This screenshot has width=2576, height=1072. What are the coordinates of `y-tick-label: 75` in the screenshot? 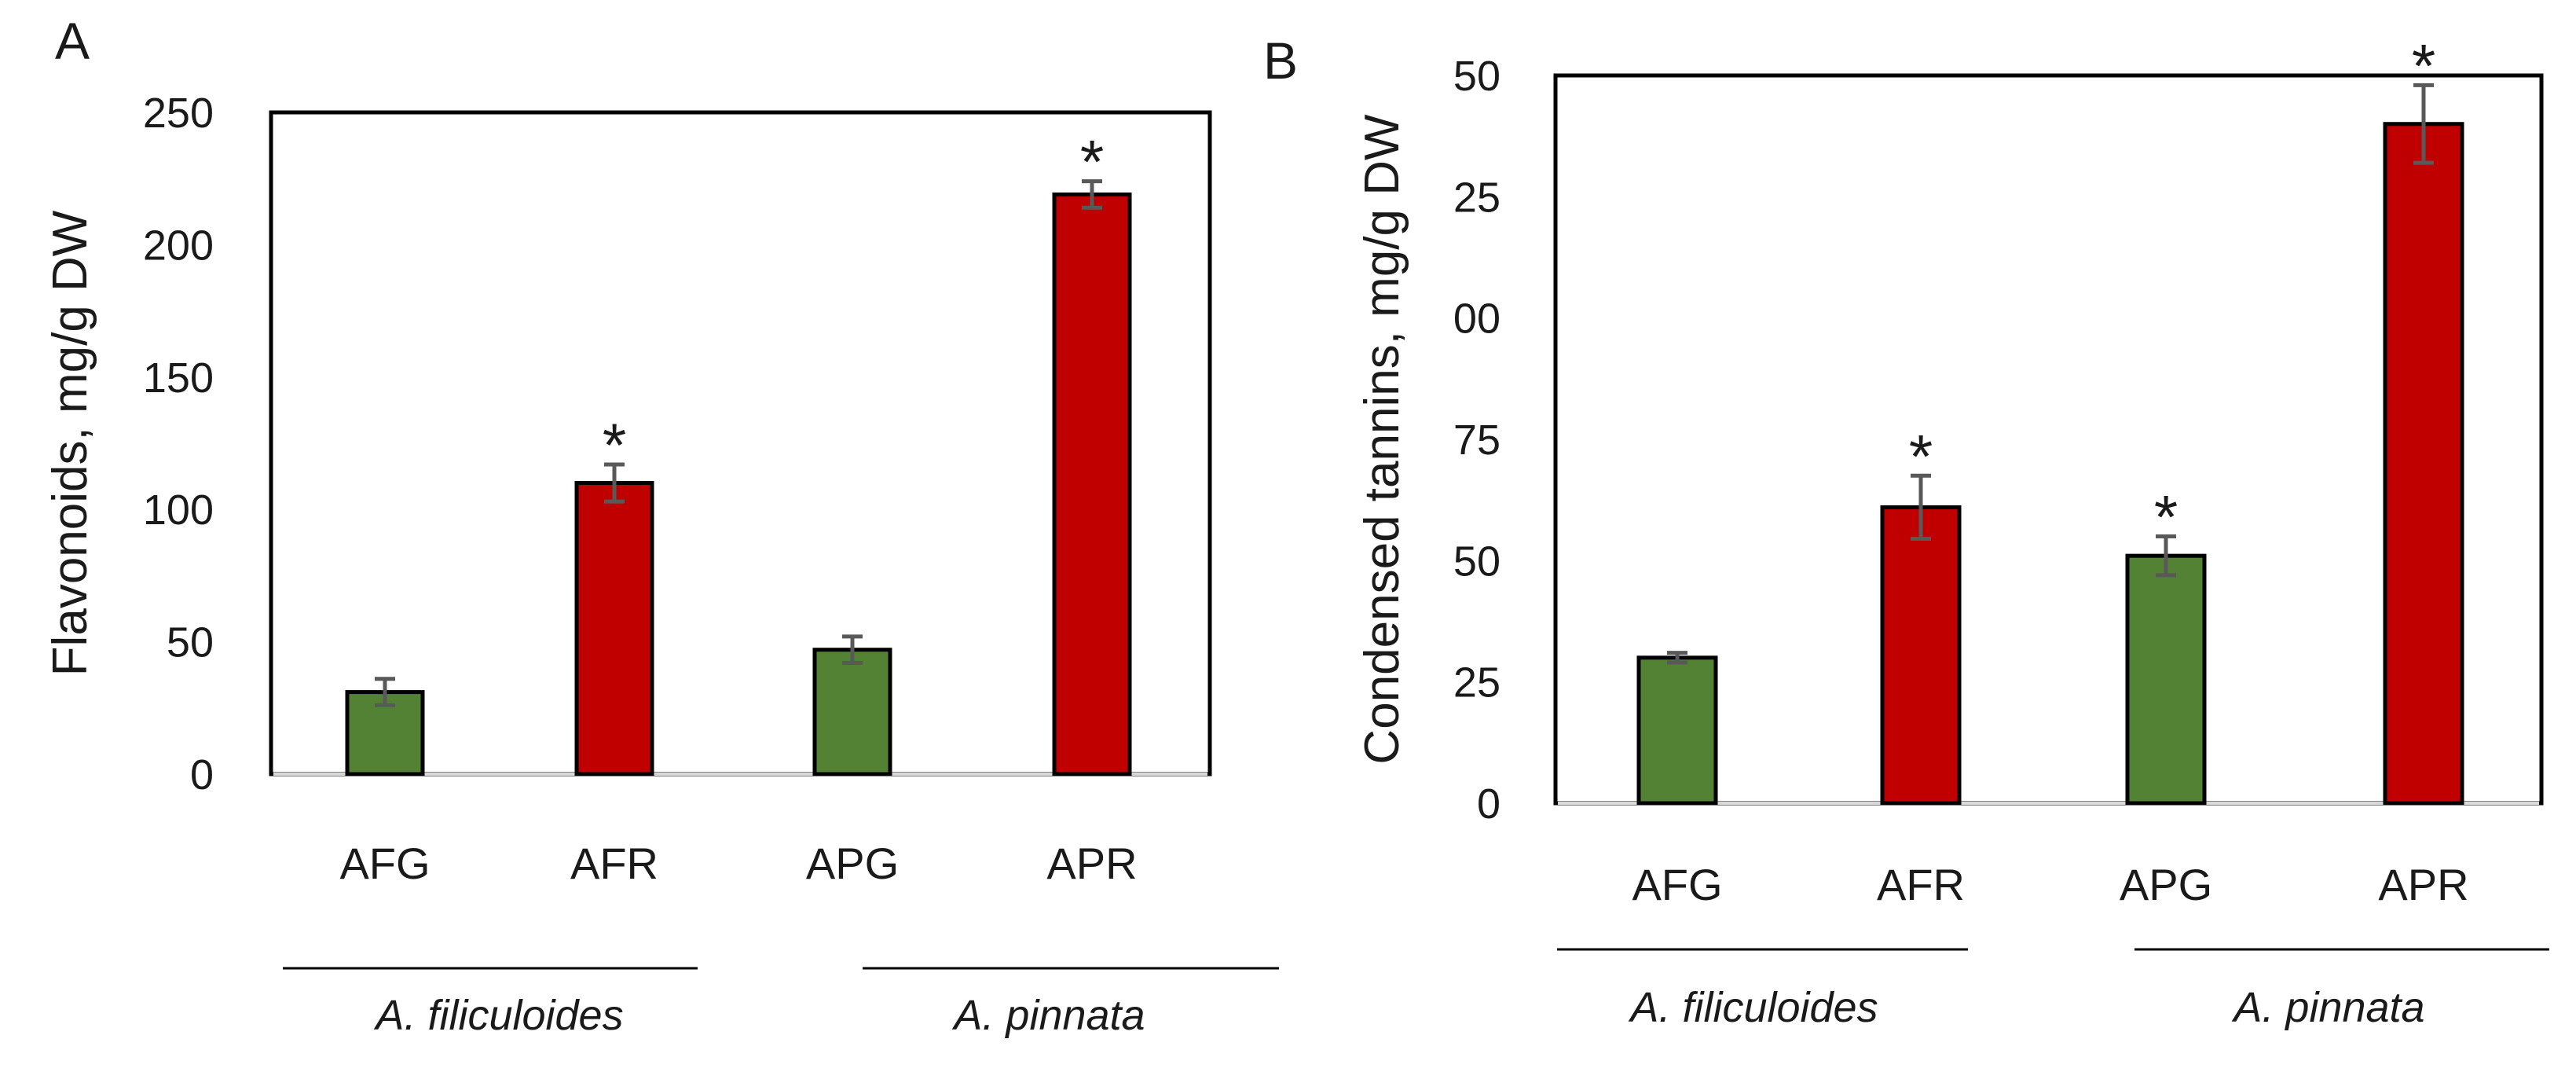 It's located at (1477, 440).